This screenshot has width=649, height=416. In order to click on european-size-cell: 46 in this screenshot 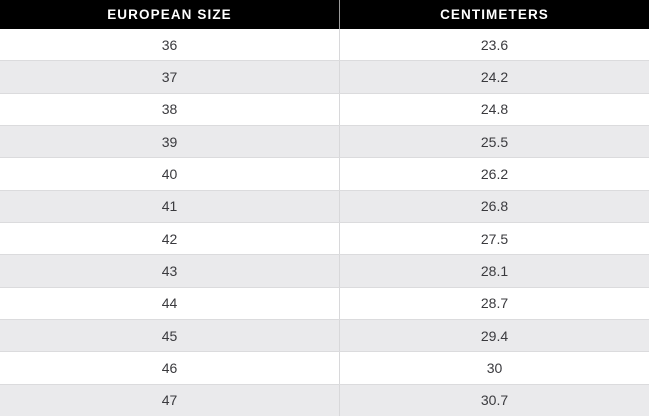, I will do `click(170, 368)`.